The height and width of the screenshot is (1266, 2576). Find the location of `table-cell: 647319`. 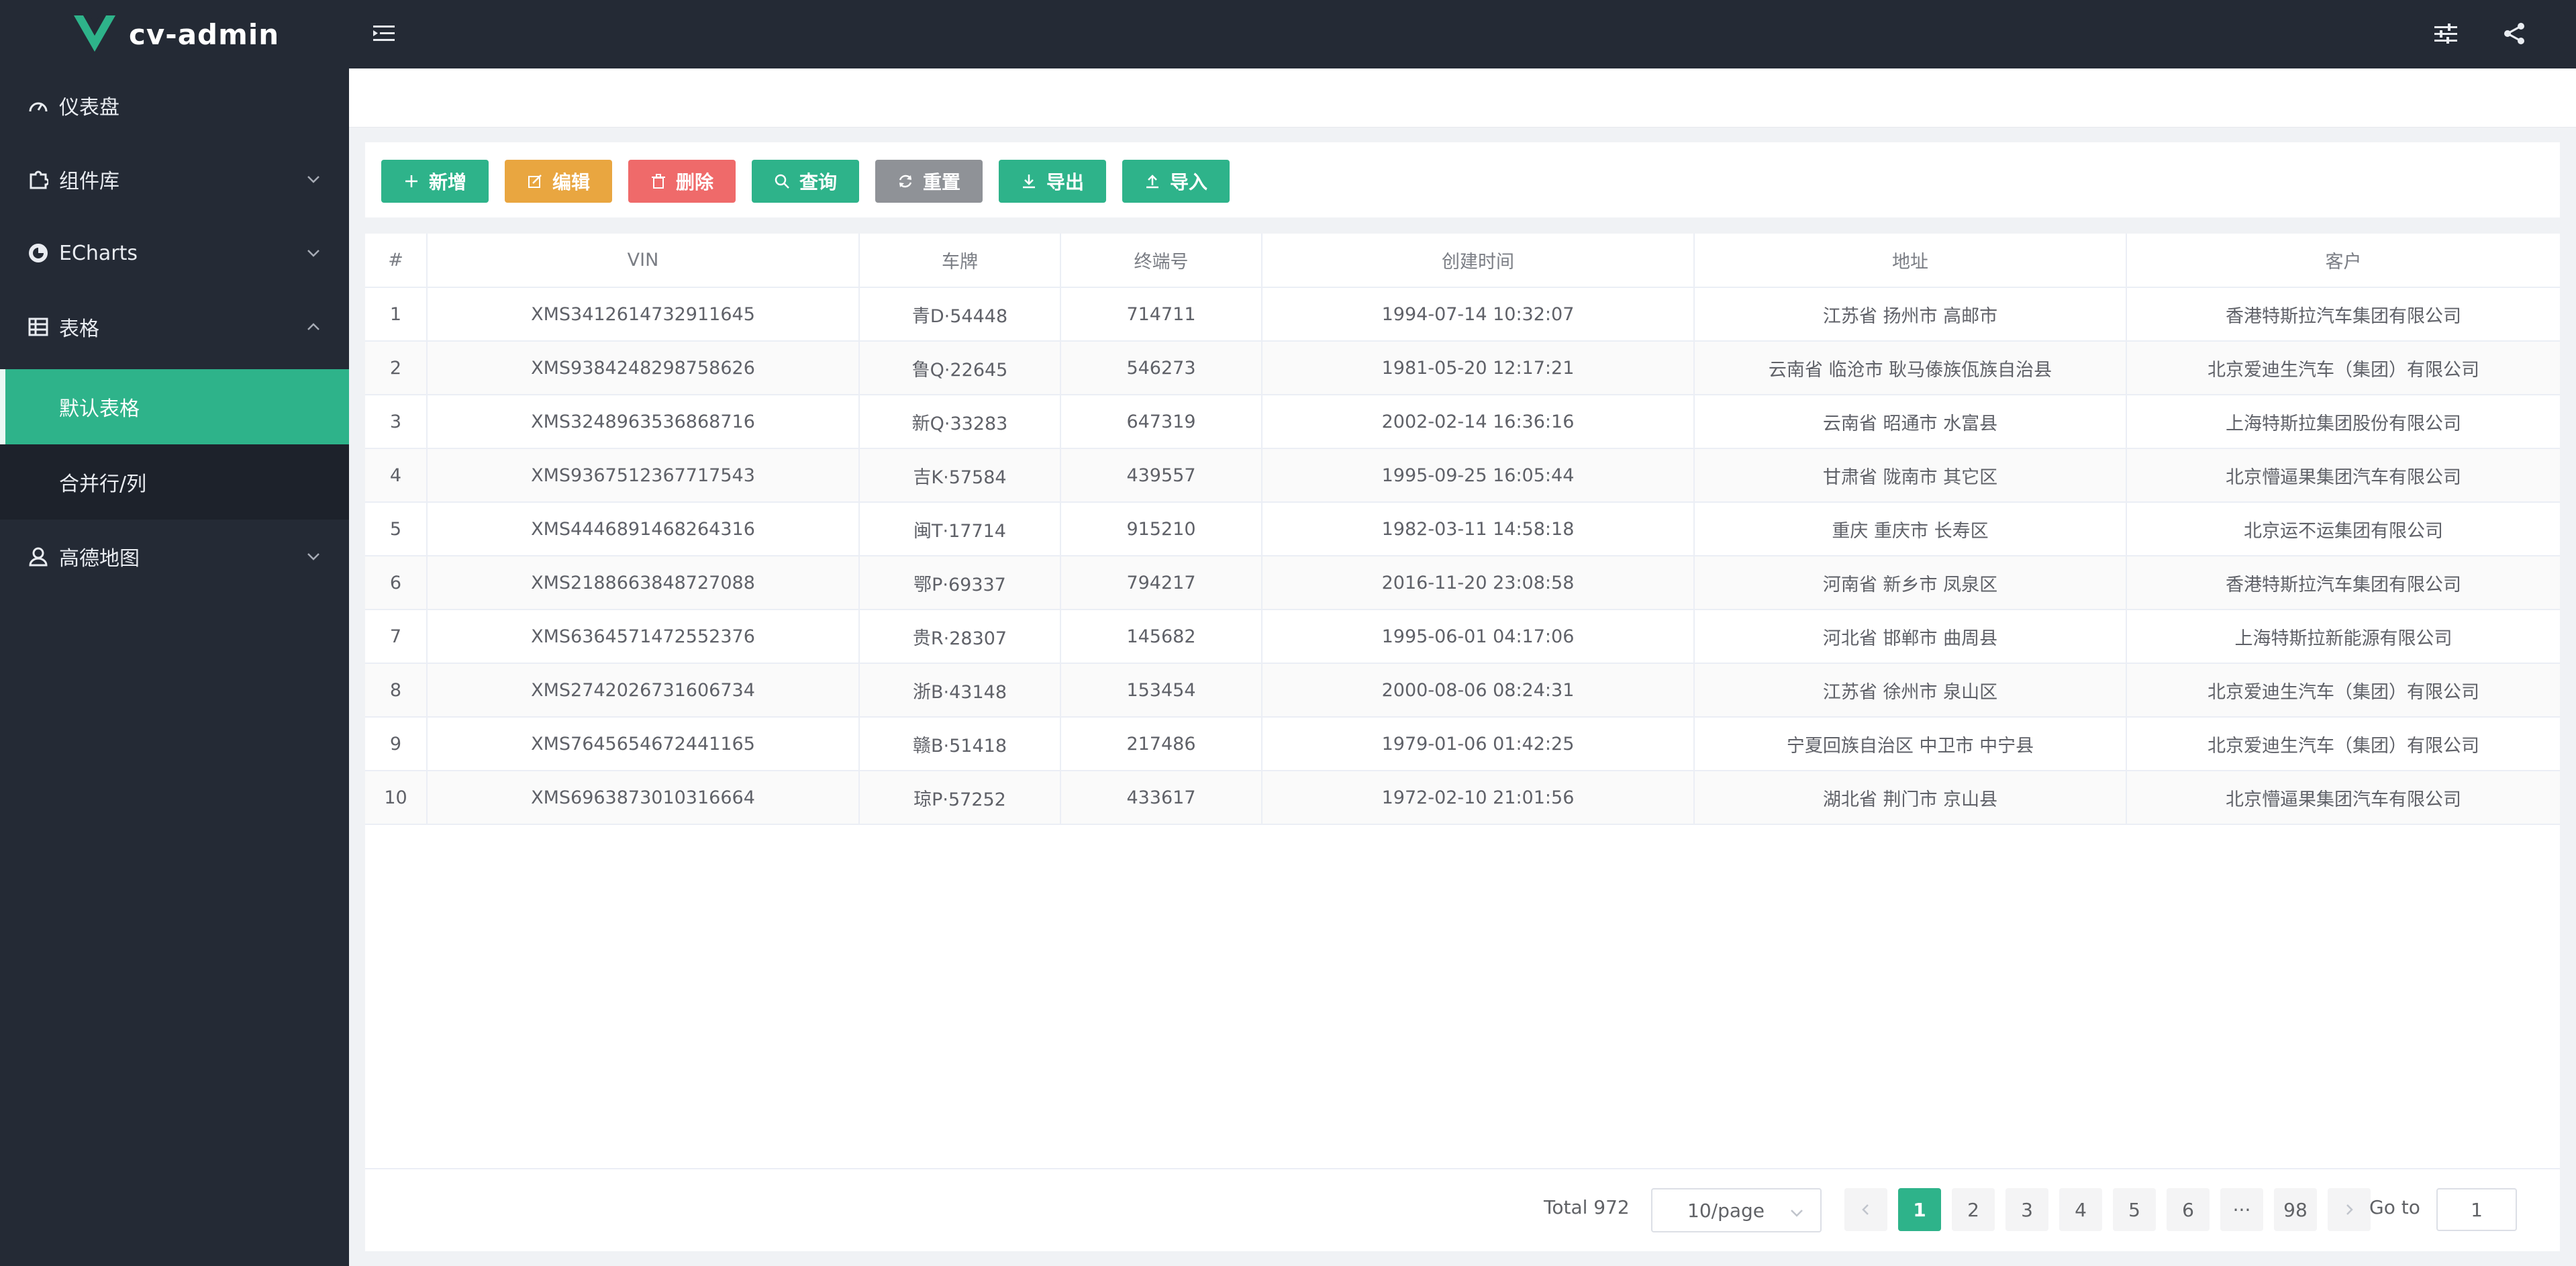

table-cell: 647319 is located at coordinates (1161, 422).